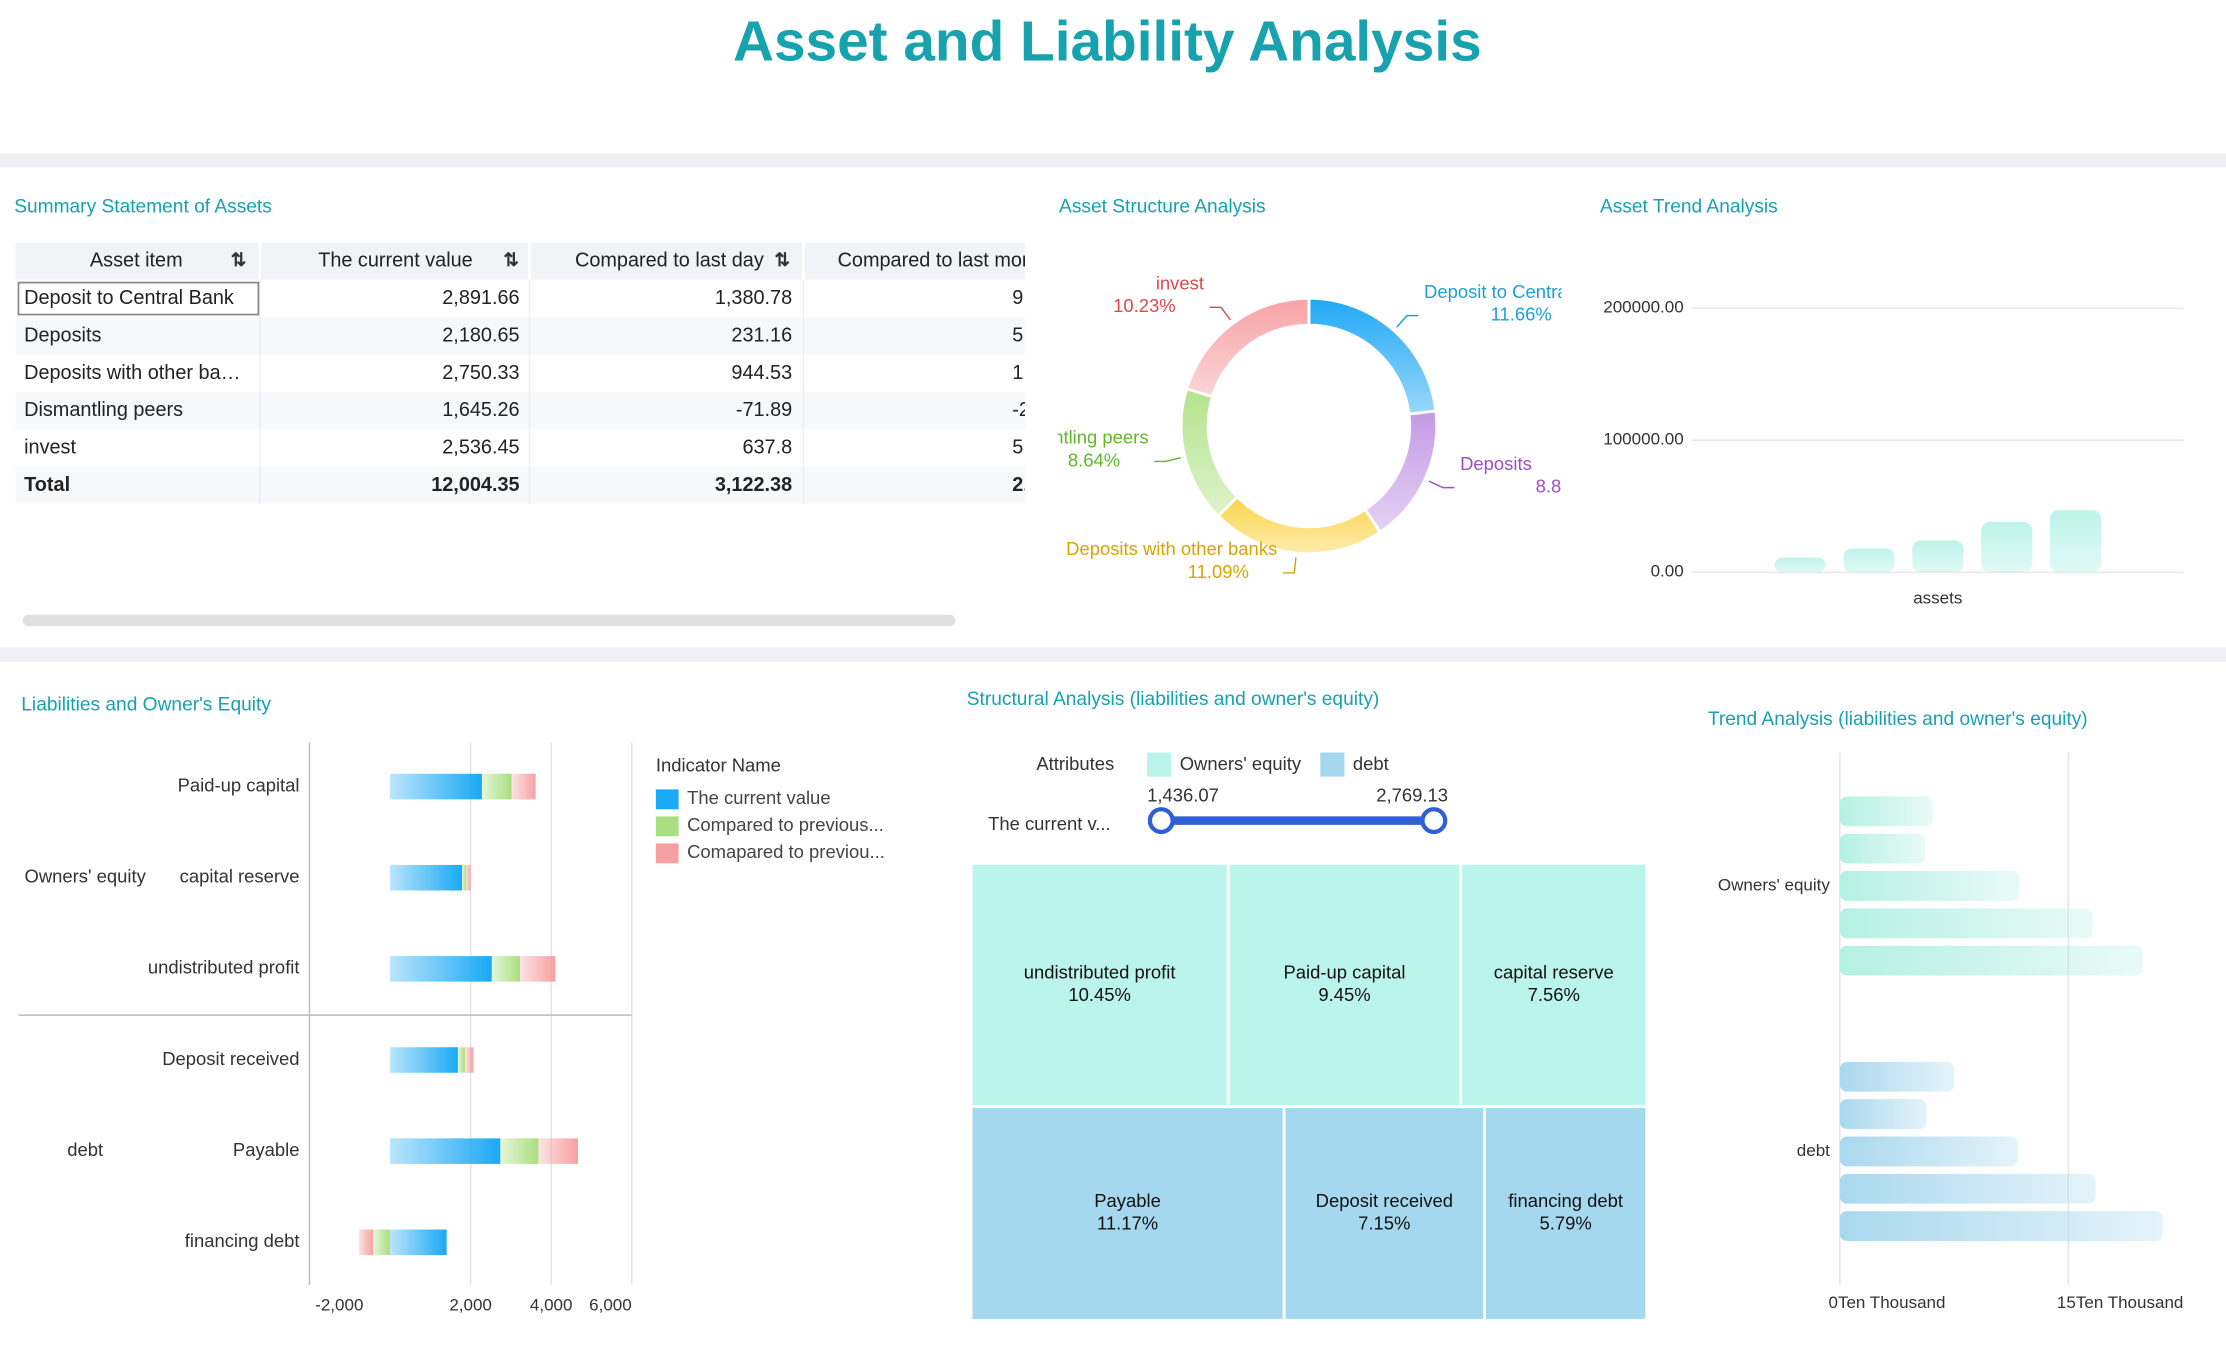 The image size is (2226, 1346). Describe the element at coordinates (1813, 1150) in the screenshot. I see `category-label: debt` at that location.